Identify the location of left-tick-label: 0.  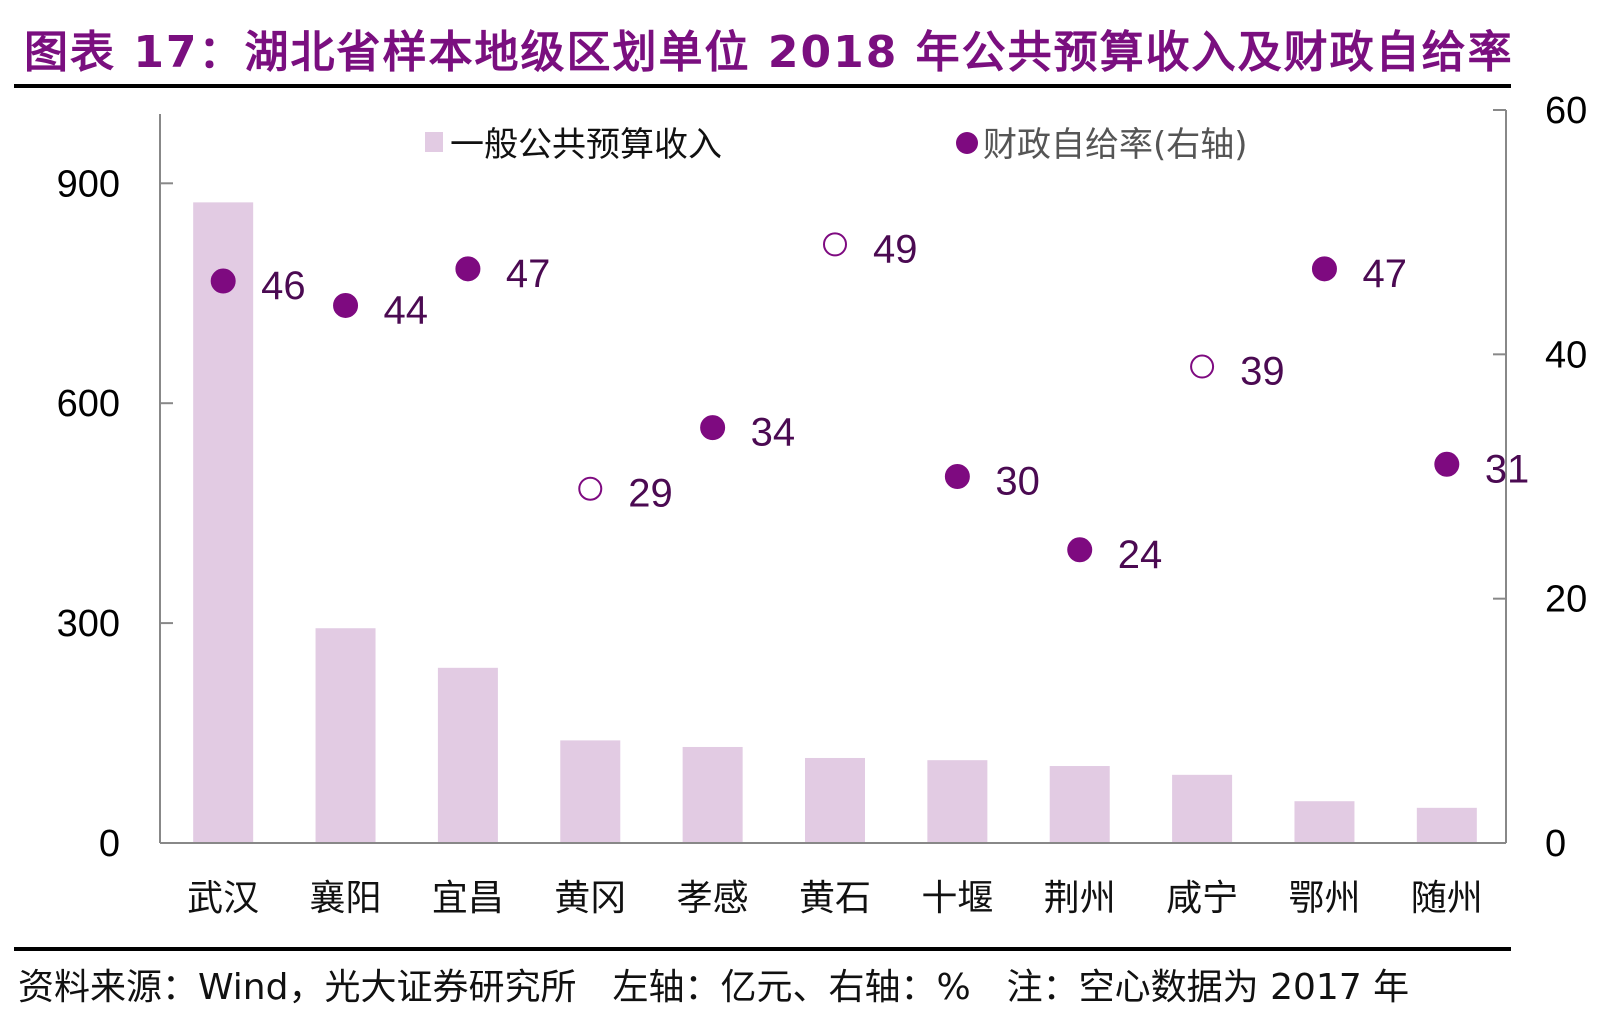
(109, 844).